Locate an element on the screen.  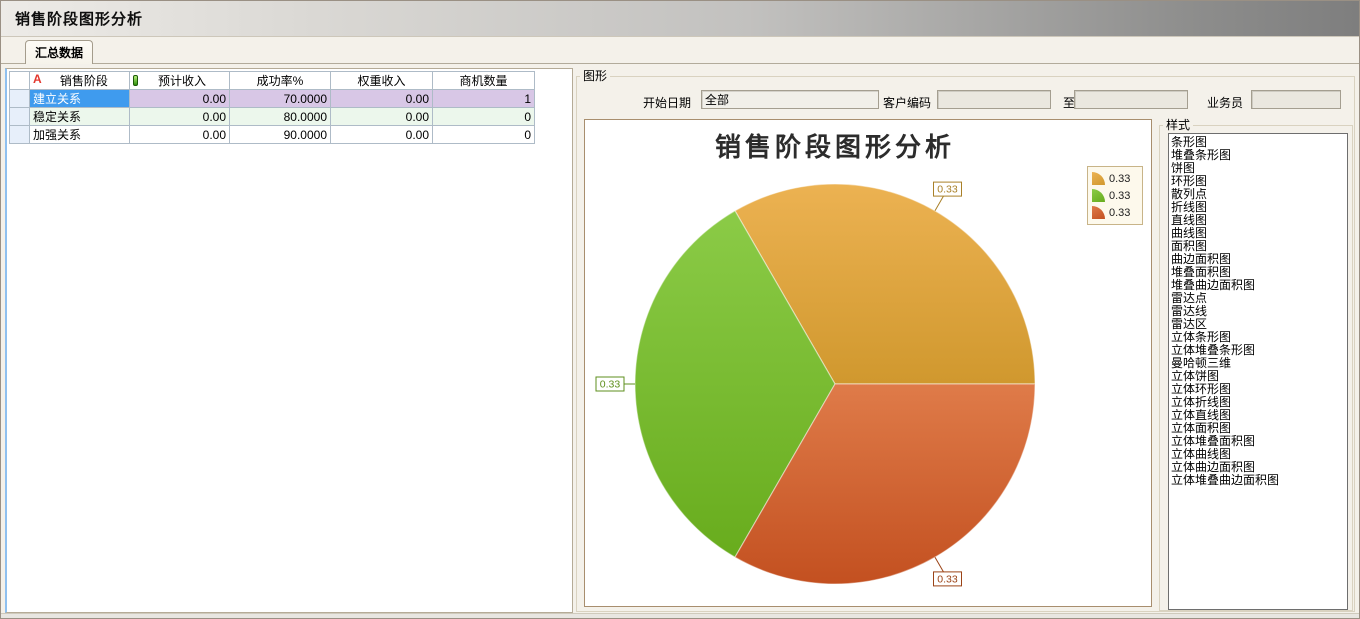
style-option: 堆叠曲边面积图 is located at coordinates (1213, 285).